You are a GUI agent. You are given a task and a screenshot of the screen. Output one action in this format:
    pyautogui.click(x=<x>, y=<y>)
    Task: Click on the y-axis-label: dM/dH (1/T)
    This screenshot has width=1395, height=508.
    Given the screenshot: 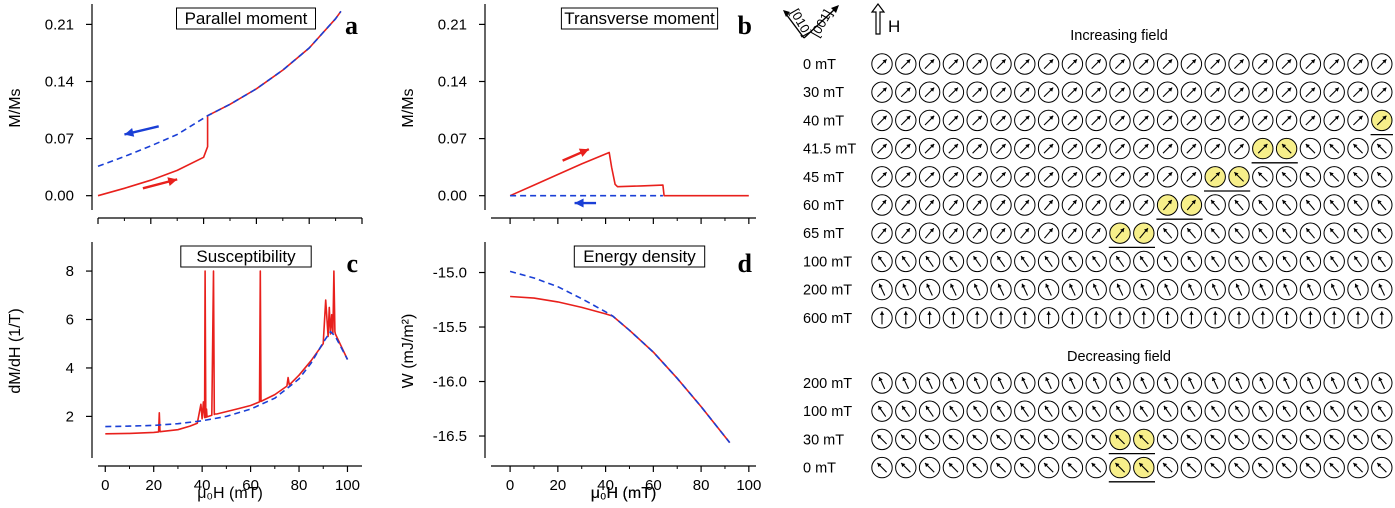 What is the action you would take?
    pyautogui.click(x=15, y=350)
    